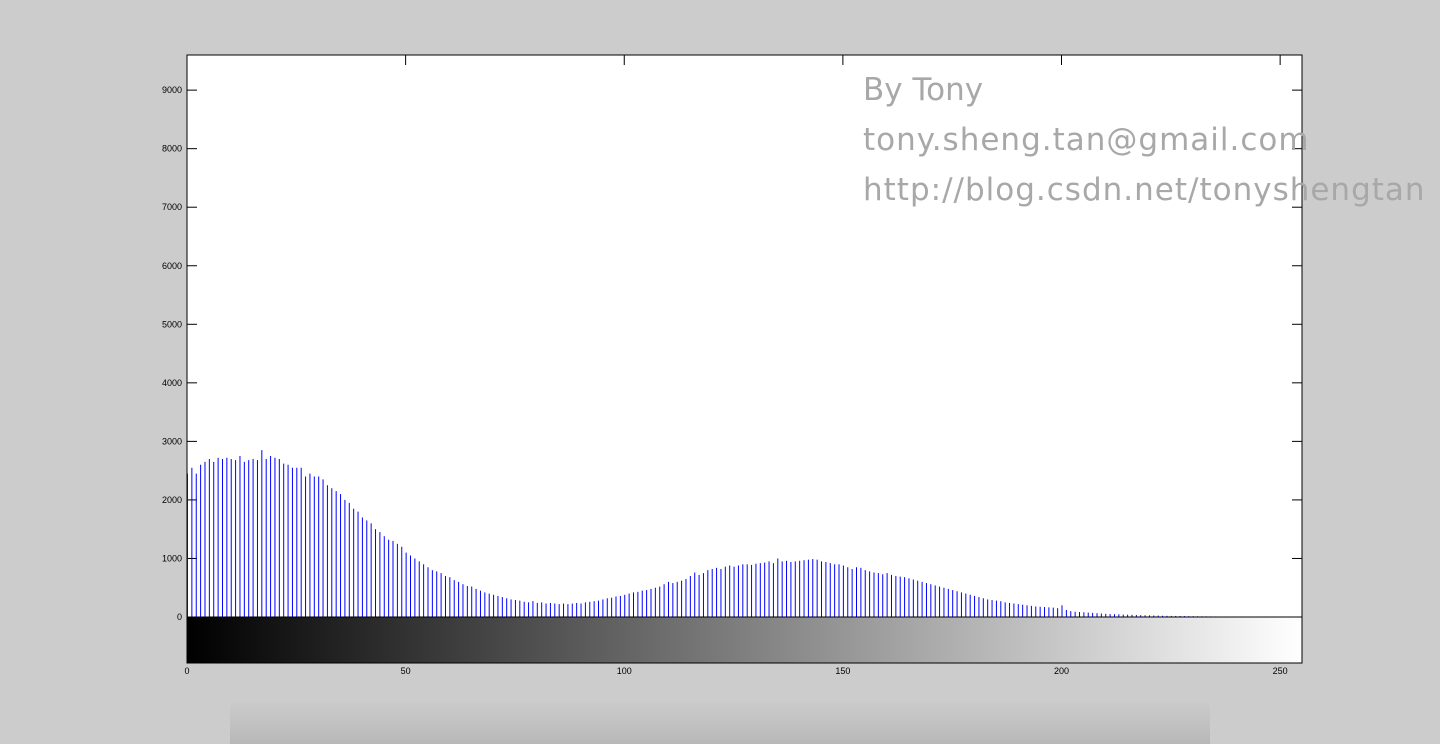  I want to click on x-tick-label: 100, so click(624, 671).